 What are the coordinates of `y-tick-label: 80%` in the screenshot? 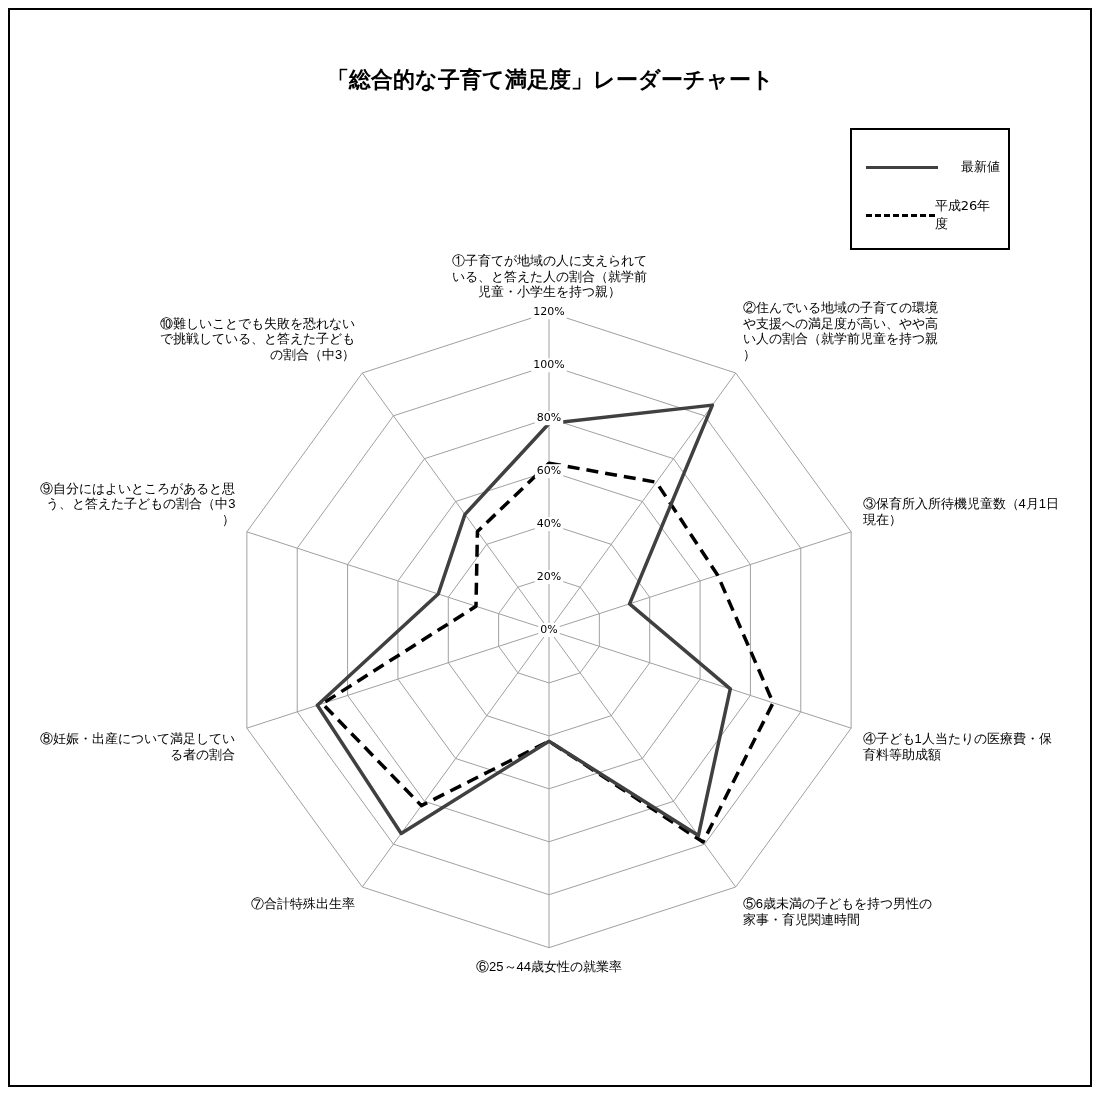 It's located at (549, 418).